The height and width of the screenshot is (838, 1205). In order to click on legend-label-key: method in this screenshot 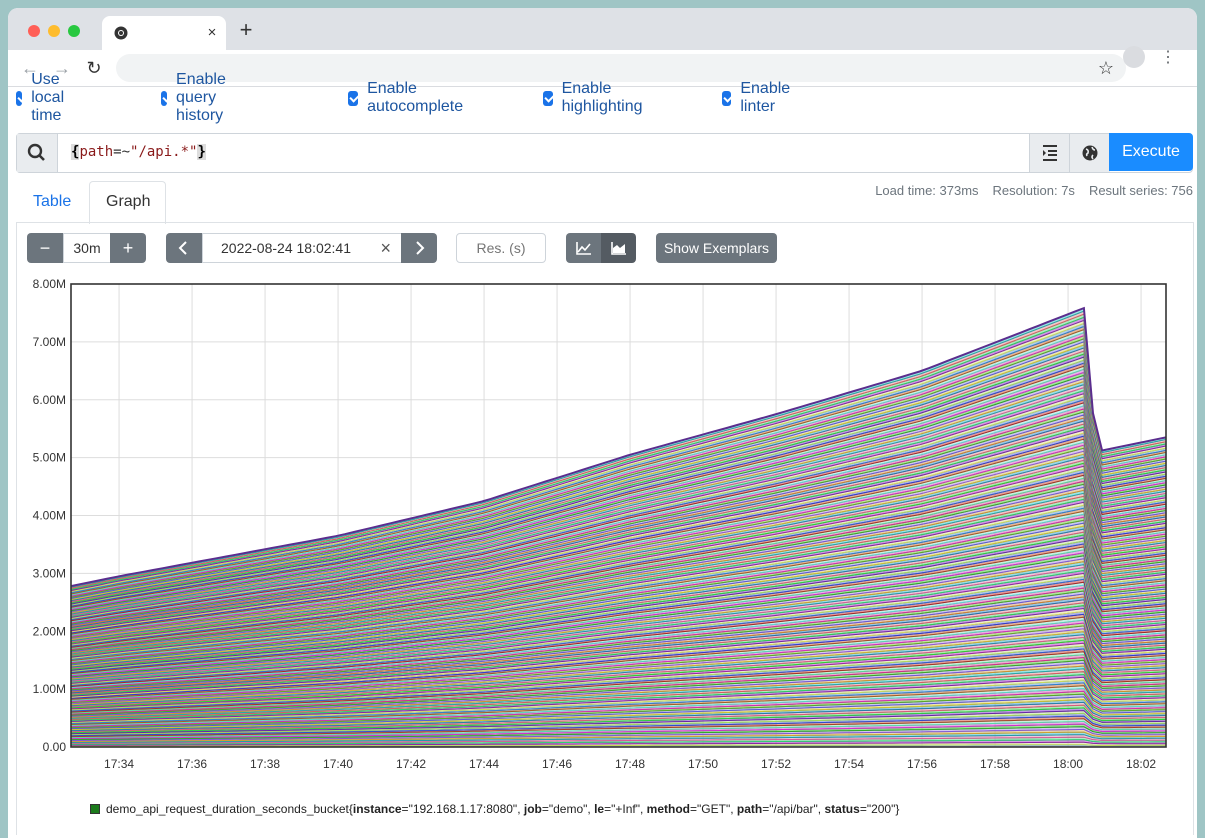, I will do `click(668, 809)`.